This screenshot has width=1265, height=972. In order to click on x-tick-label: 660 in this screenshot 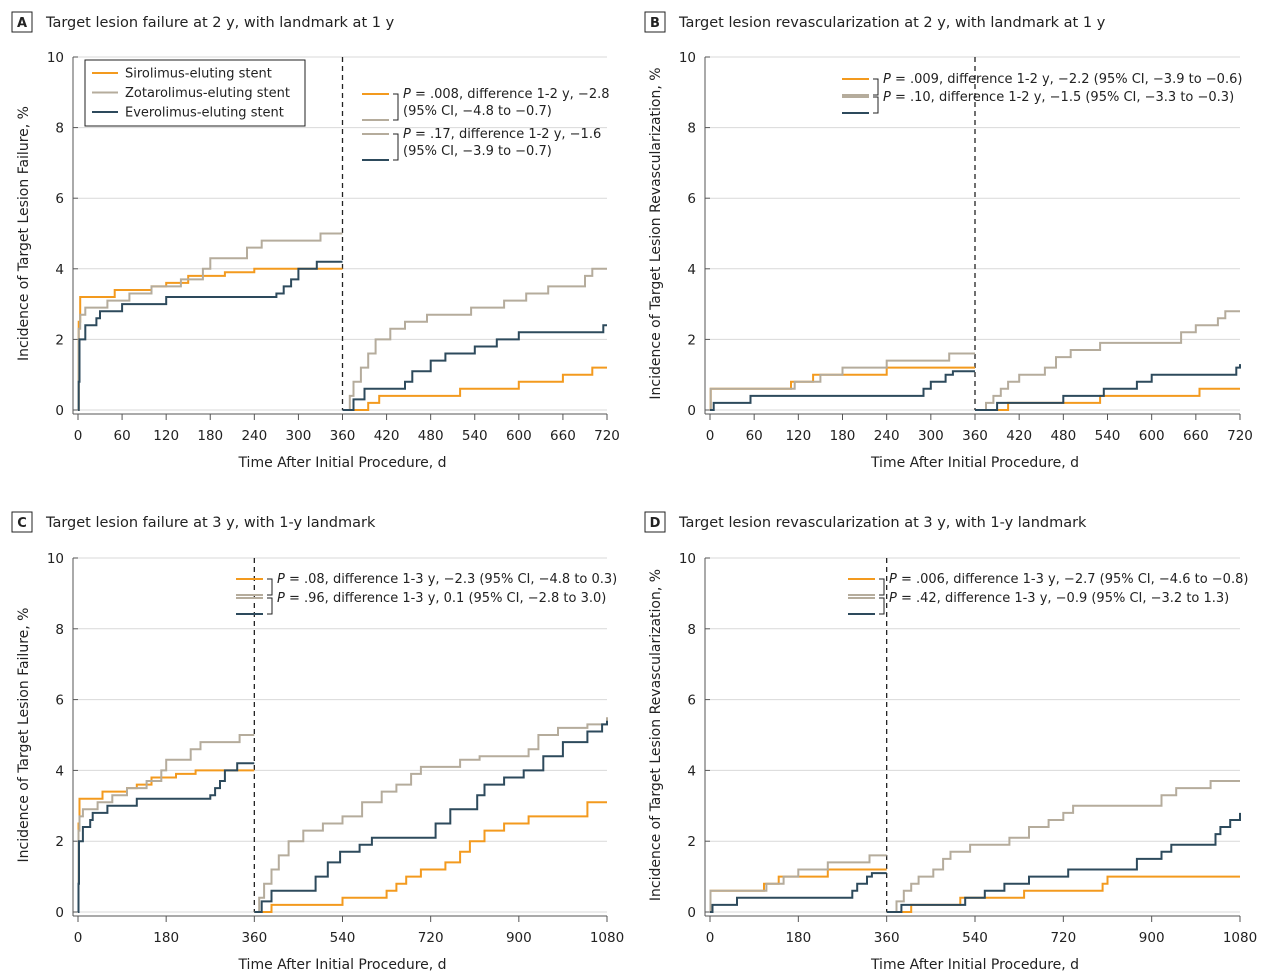, I will do `click(1196, 436)`.